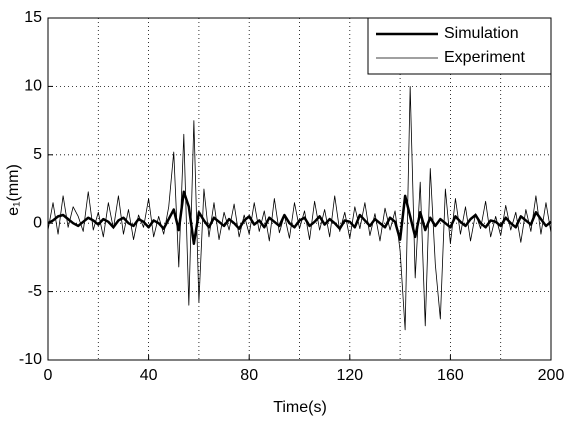 The height and width of the screenshot is (423, 574). What do you see at coordinates (33, 86) in the screenshot?
I see `y-tick-label: 10` at bounding box center [33, 86].